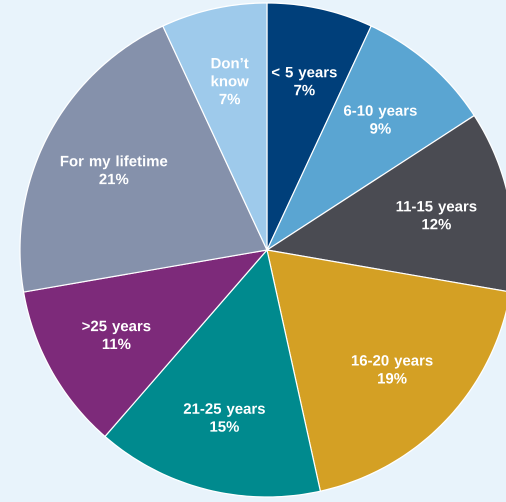  What do you see at coordinates (113, 179) in the screenshot?
I see `data-label: 21%` at bounding box center [113, 179].